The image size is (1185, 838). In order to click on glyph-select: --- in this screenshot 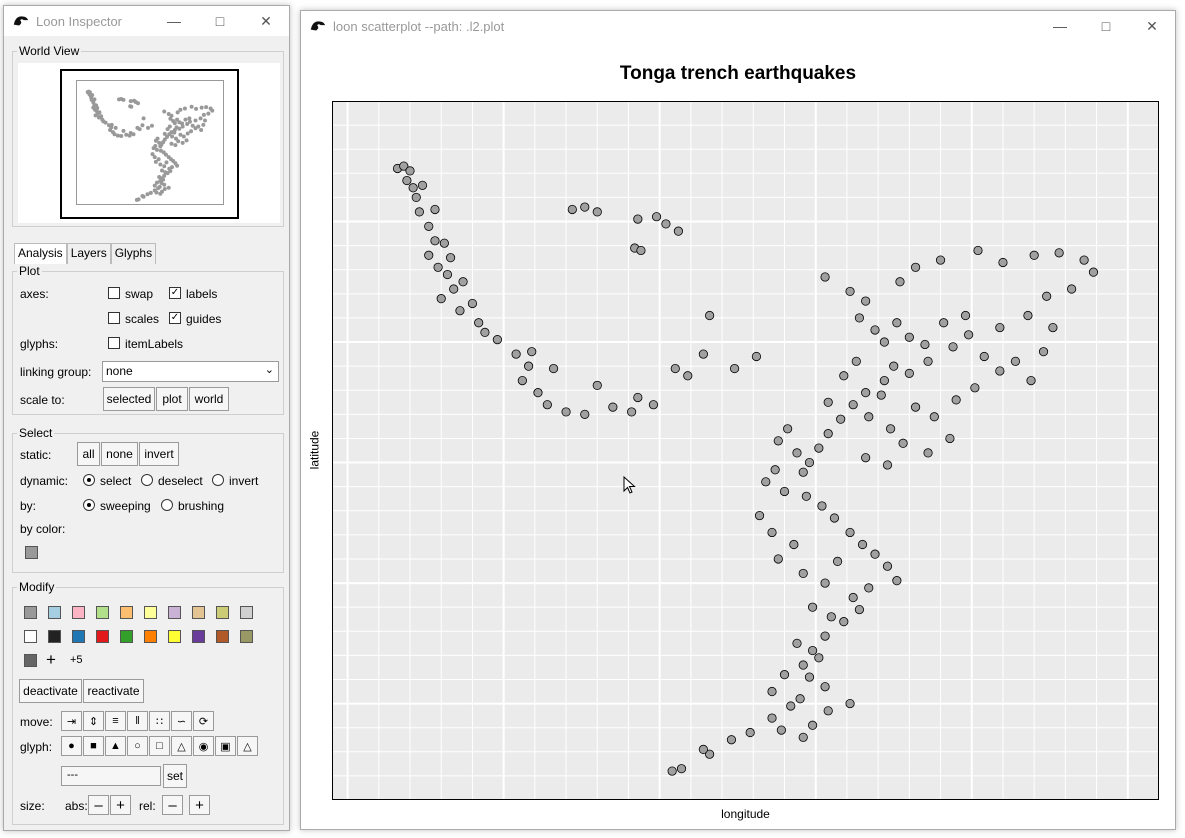, I will do `click(111, 776)`.